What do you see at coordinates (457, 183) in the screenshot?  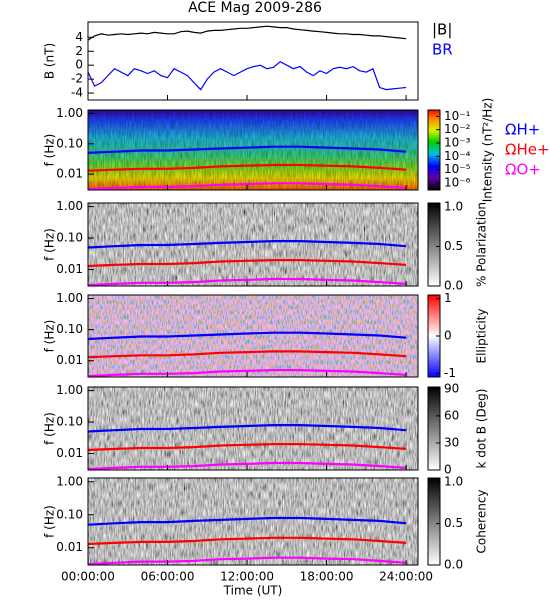 I see `colorbar-tick-label: 10⁻⁶` at bounding box center [457, 183].